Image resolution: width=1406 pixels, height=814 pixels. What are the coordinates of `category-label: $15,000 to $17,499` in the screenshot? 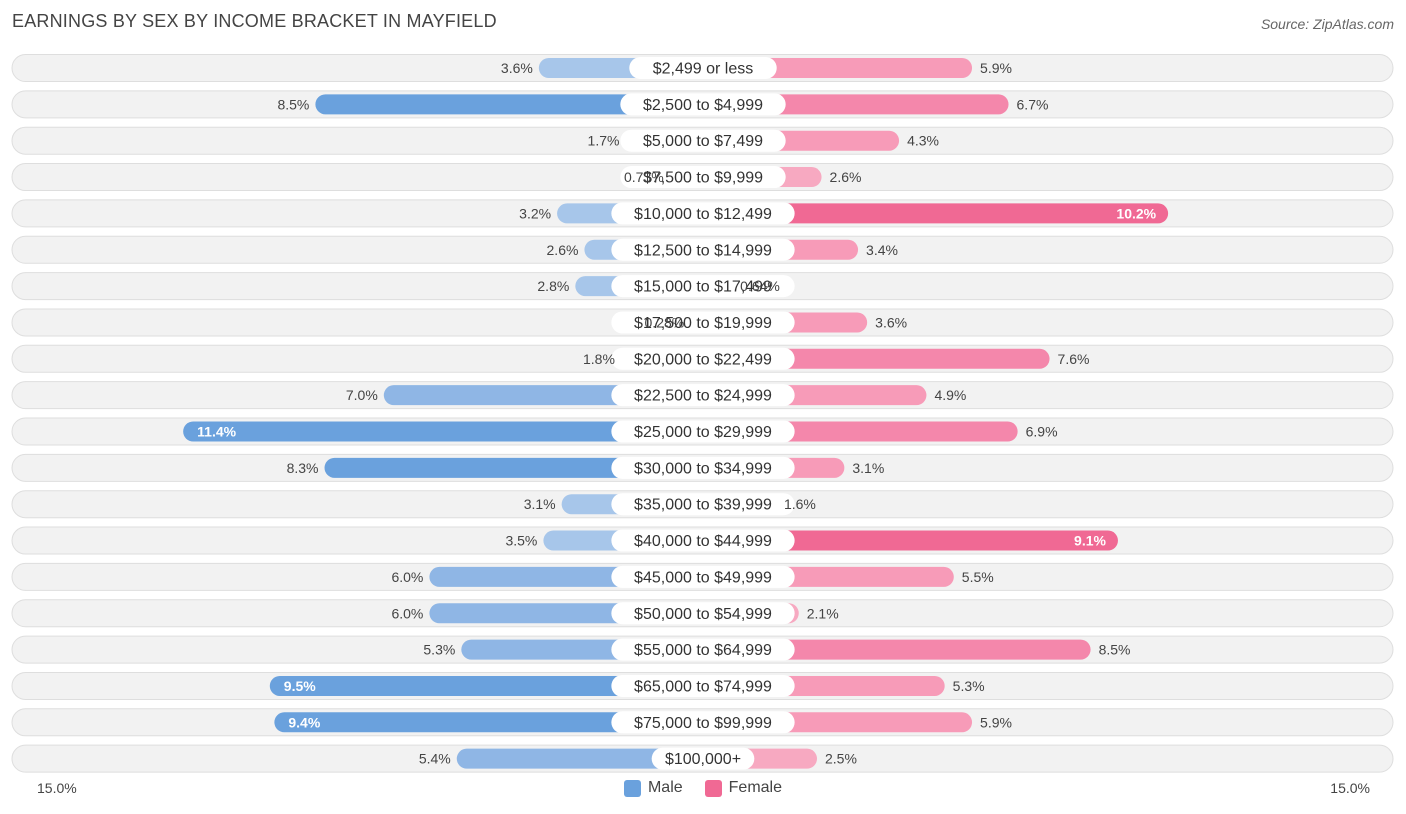 It's located at (703, 287).